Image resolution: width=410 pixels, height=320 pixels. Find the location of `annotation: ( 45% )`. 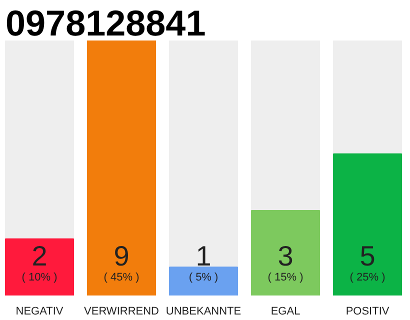

annotation: ( 45% ) is located at coordinates (122, 278).